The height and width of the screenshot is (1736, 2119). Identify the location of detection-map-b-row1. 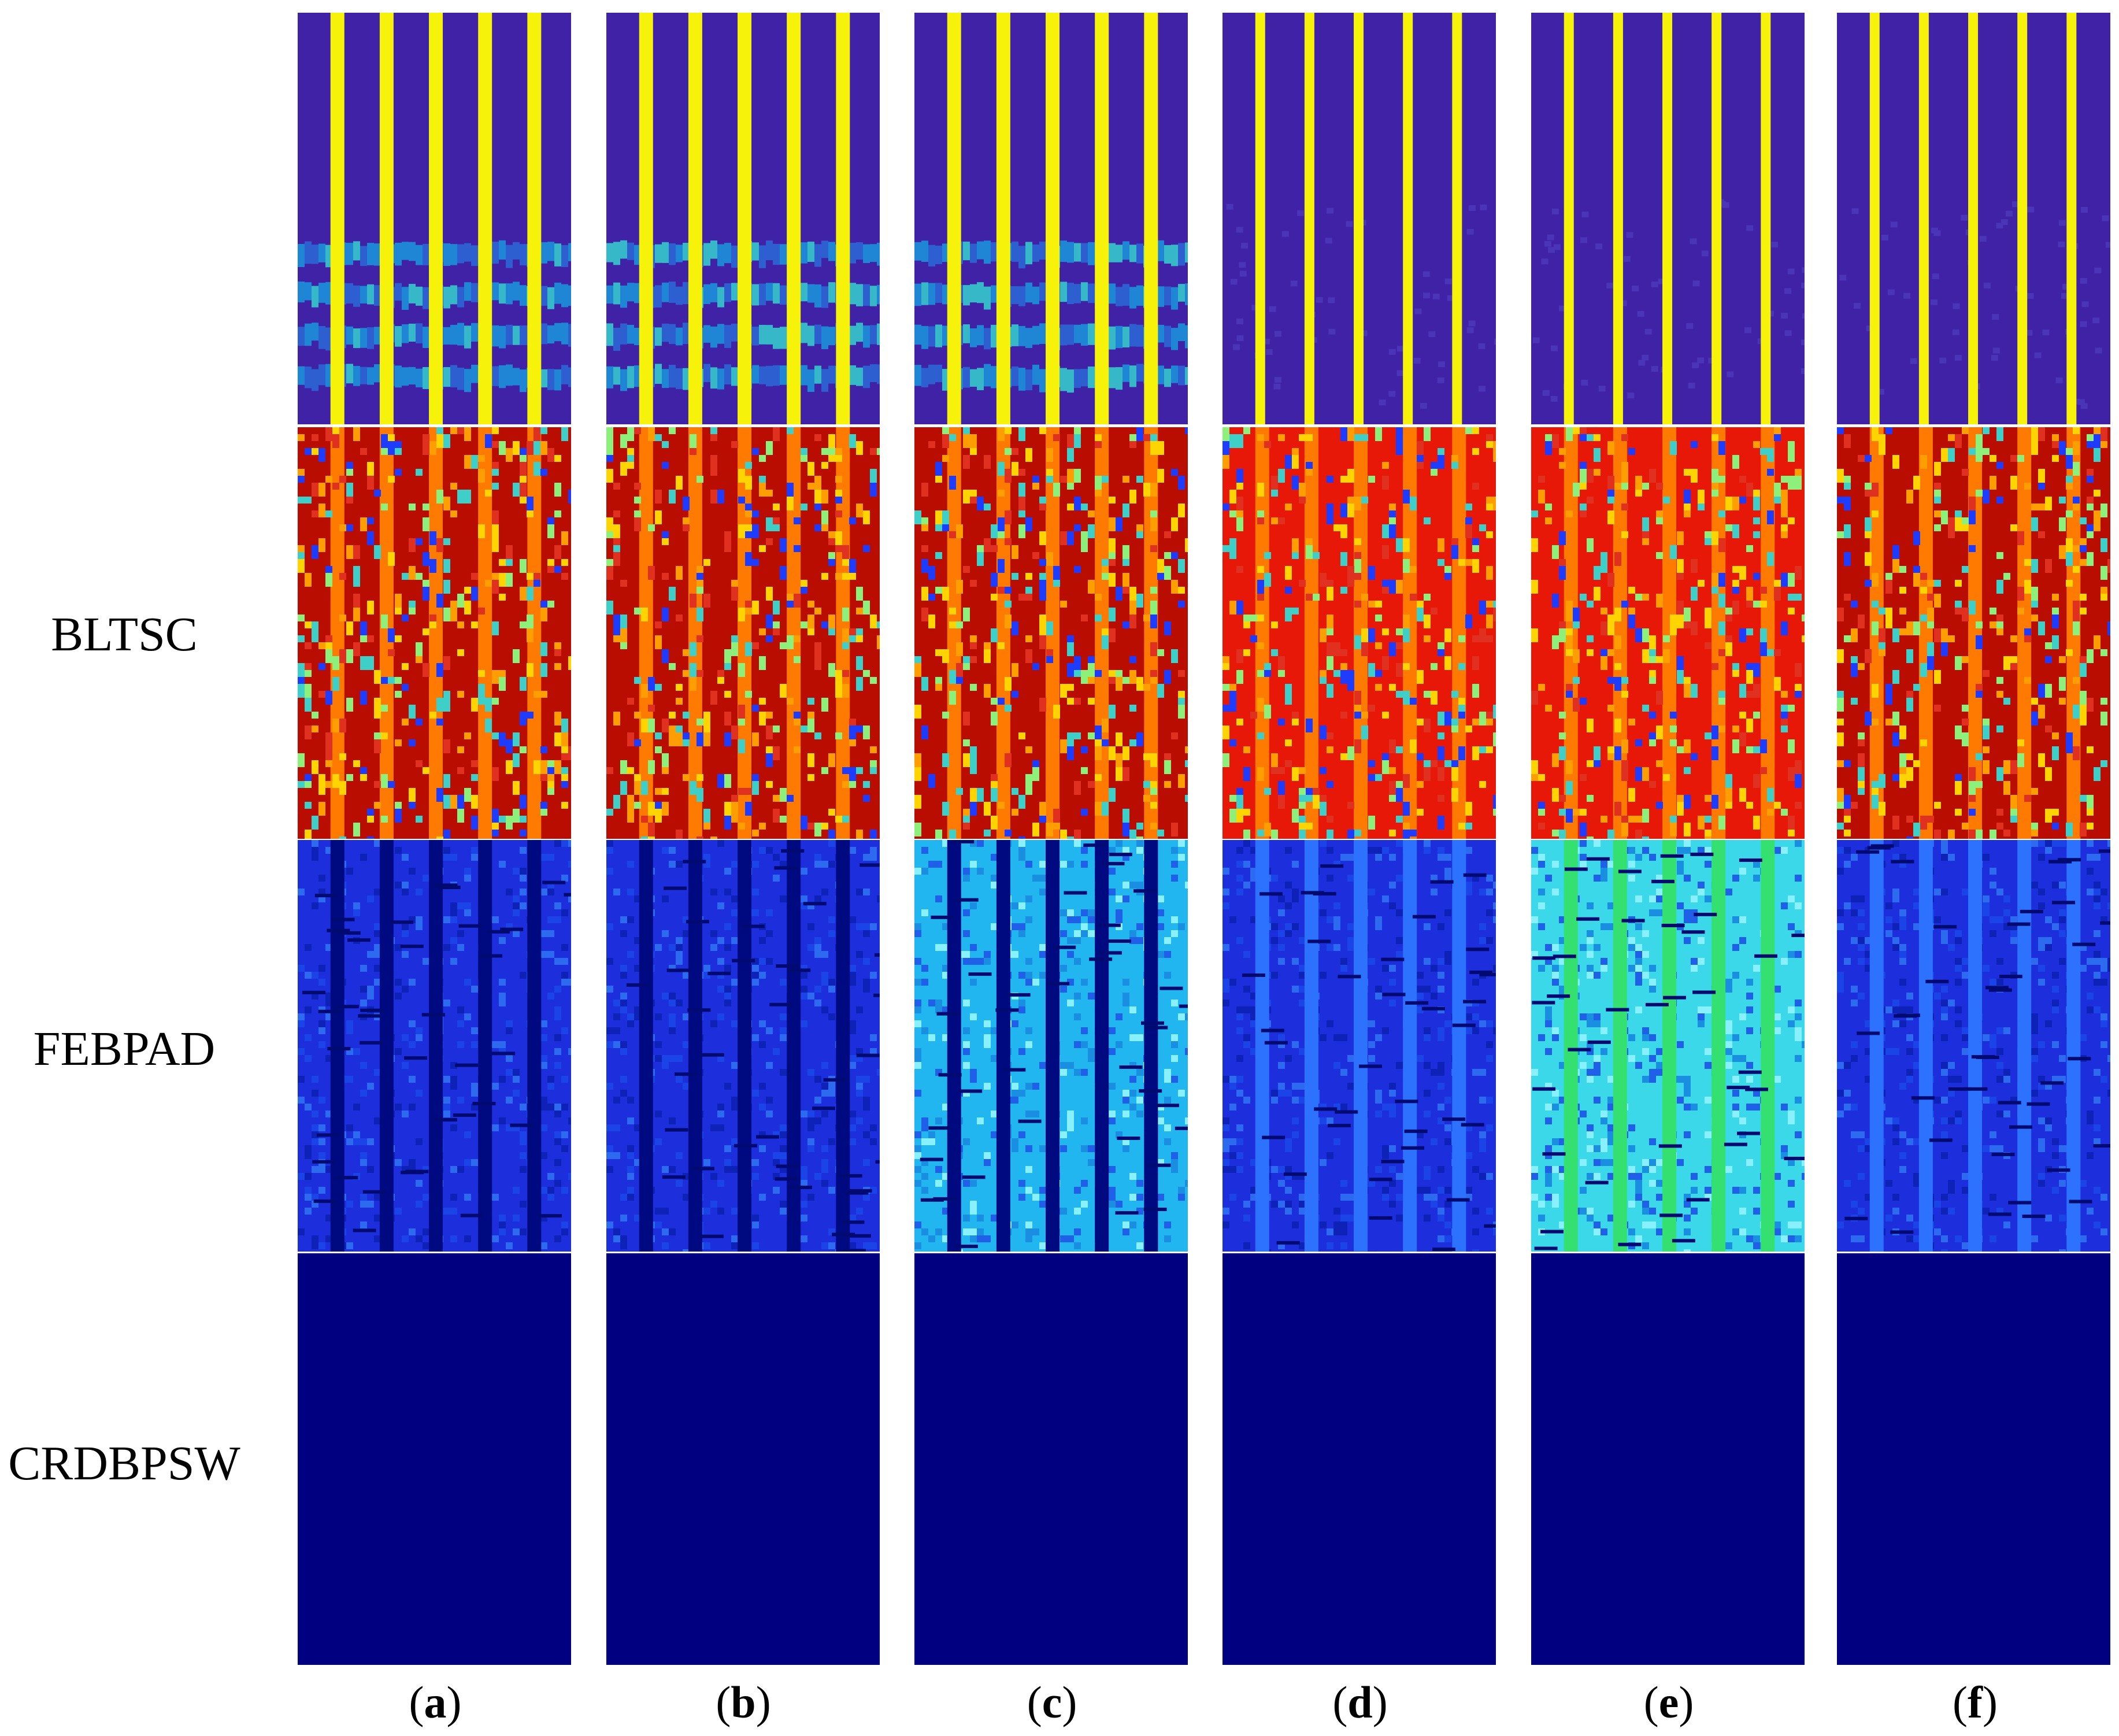
(743, 218).